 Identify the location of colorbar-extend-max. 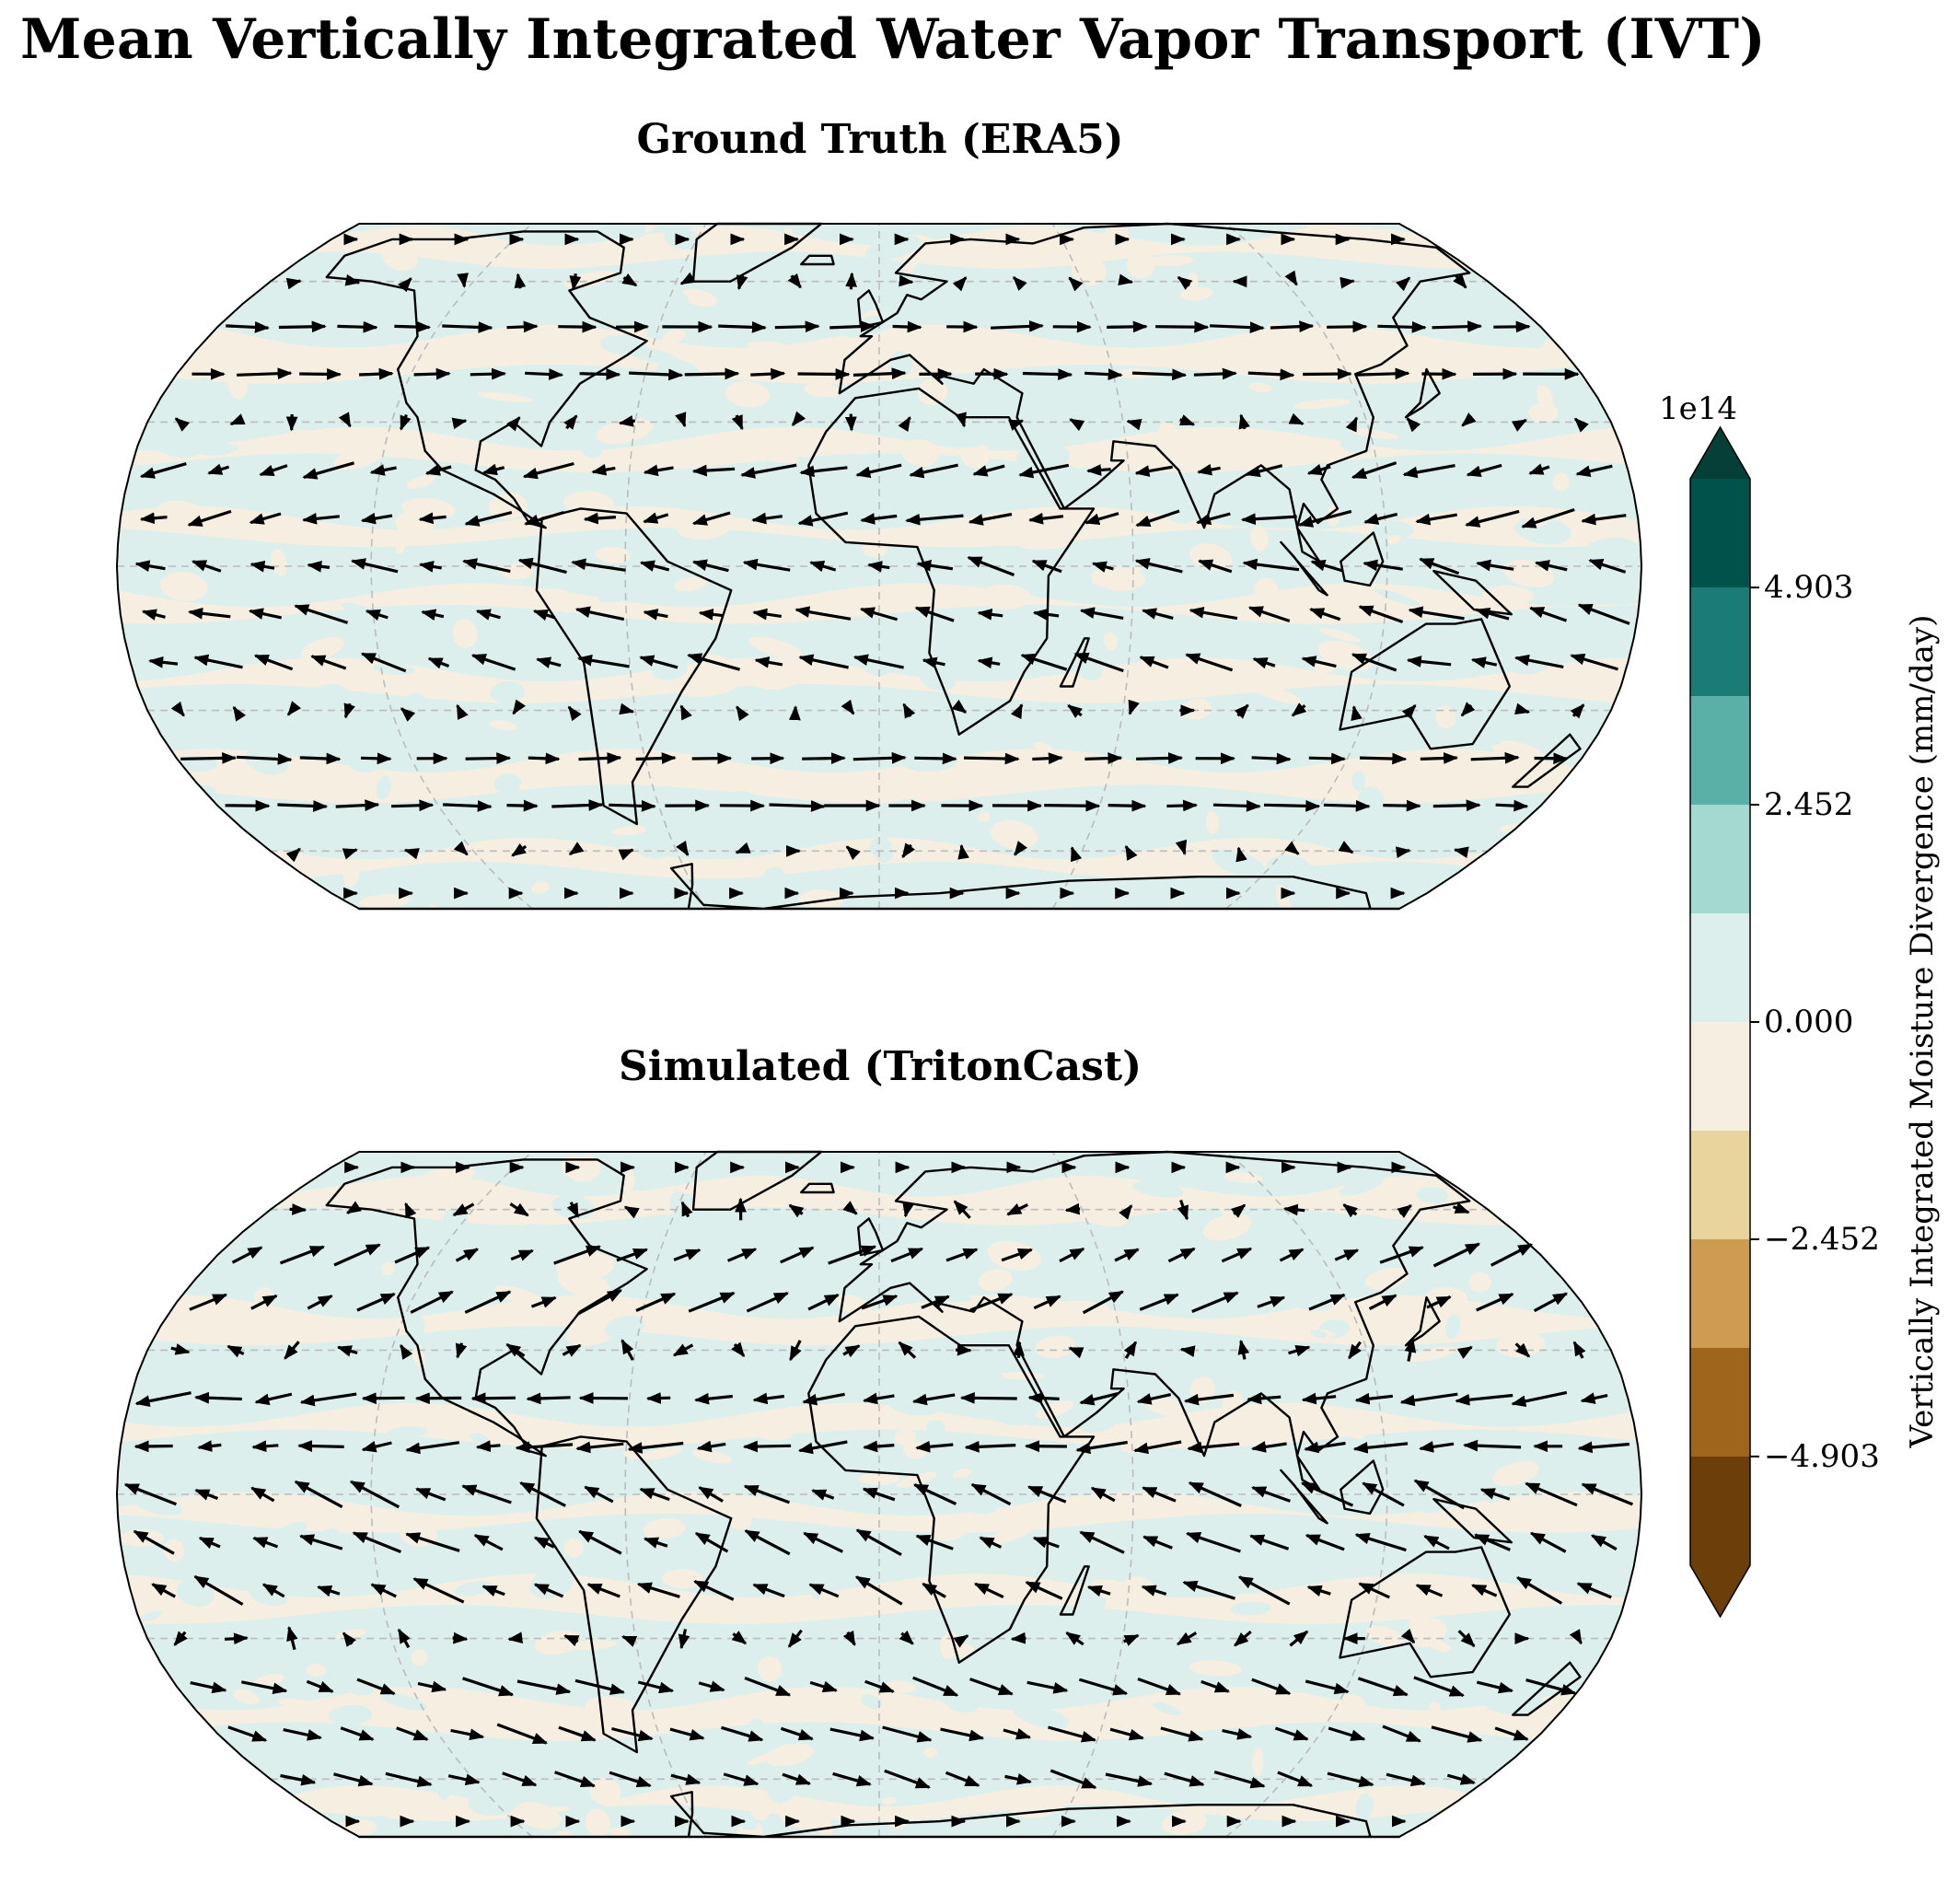
(1720, 453).